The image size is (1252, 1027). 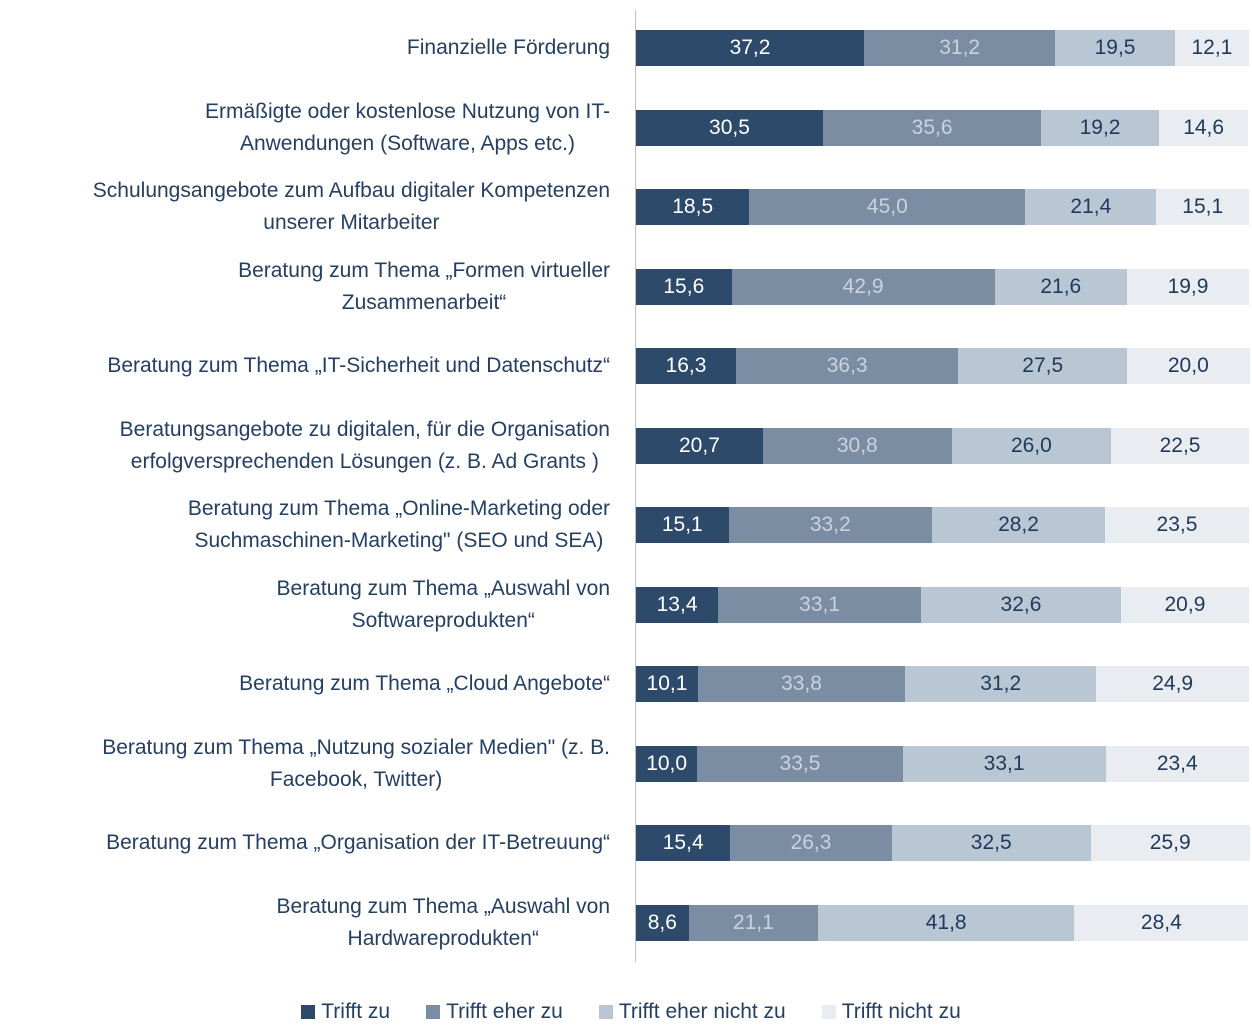 I want to click on data-label: 33,5, so click(x=800, y=763).